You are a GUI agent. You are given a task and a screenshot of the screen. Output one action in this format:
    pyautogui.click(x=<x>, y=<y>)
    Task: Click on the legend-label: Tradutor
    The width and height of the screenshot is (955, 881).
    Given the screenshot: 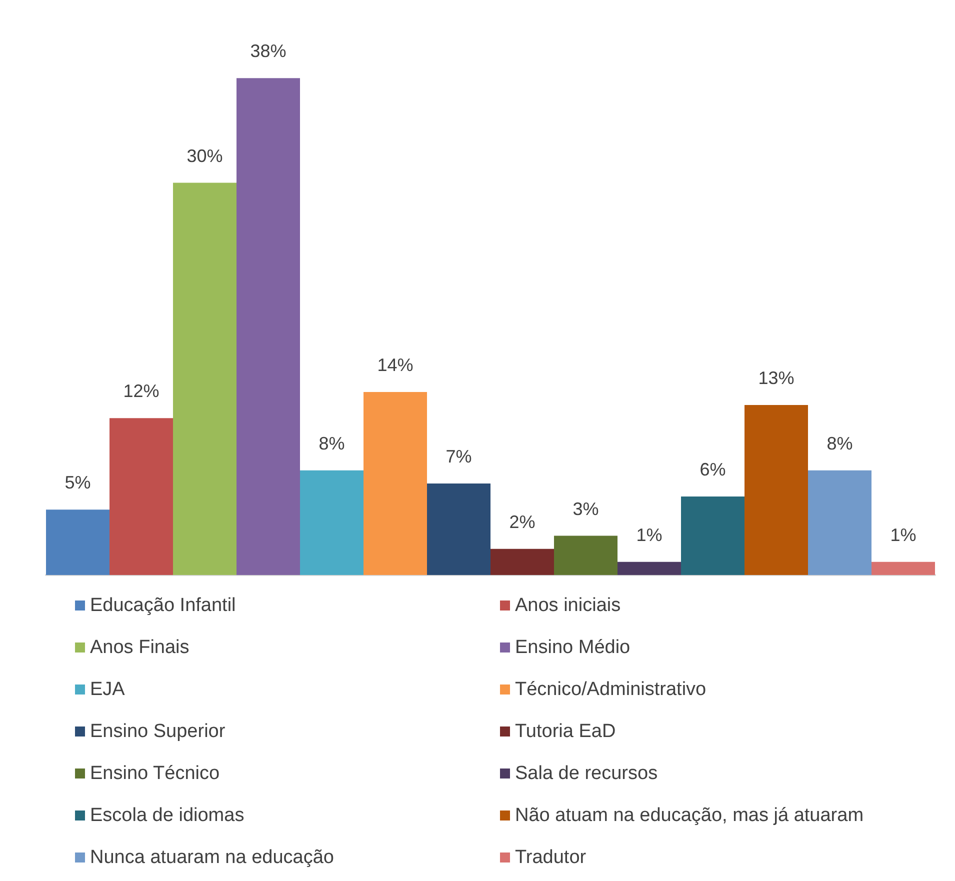 What is the action you would take?
    pyautogui.click(x=551, y=857)
    